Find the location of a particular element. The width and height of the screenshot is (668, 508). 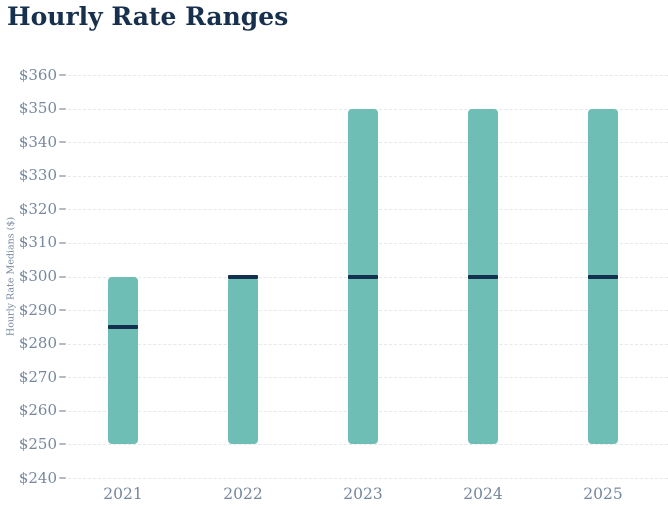

y-tick-label: $360 is located at coordinates (37, 74).